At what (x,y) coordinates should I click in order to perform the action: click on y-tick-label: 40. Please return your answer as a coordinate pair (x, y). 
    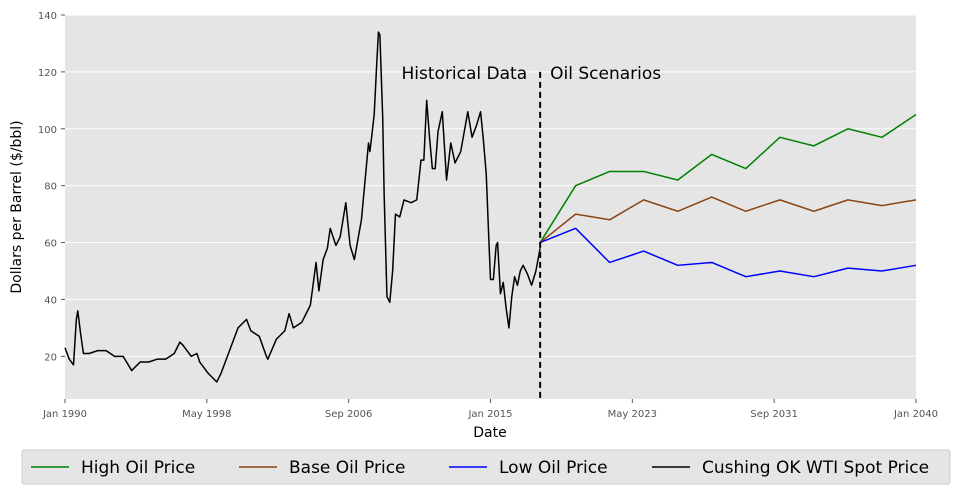
    Looking at the image, I should click on (50, 300).